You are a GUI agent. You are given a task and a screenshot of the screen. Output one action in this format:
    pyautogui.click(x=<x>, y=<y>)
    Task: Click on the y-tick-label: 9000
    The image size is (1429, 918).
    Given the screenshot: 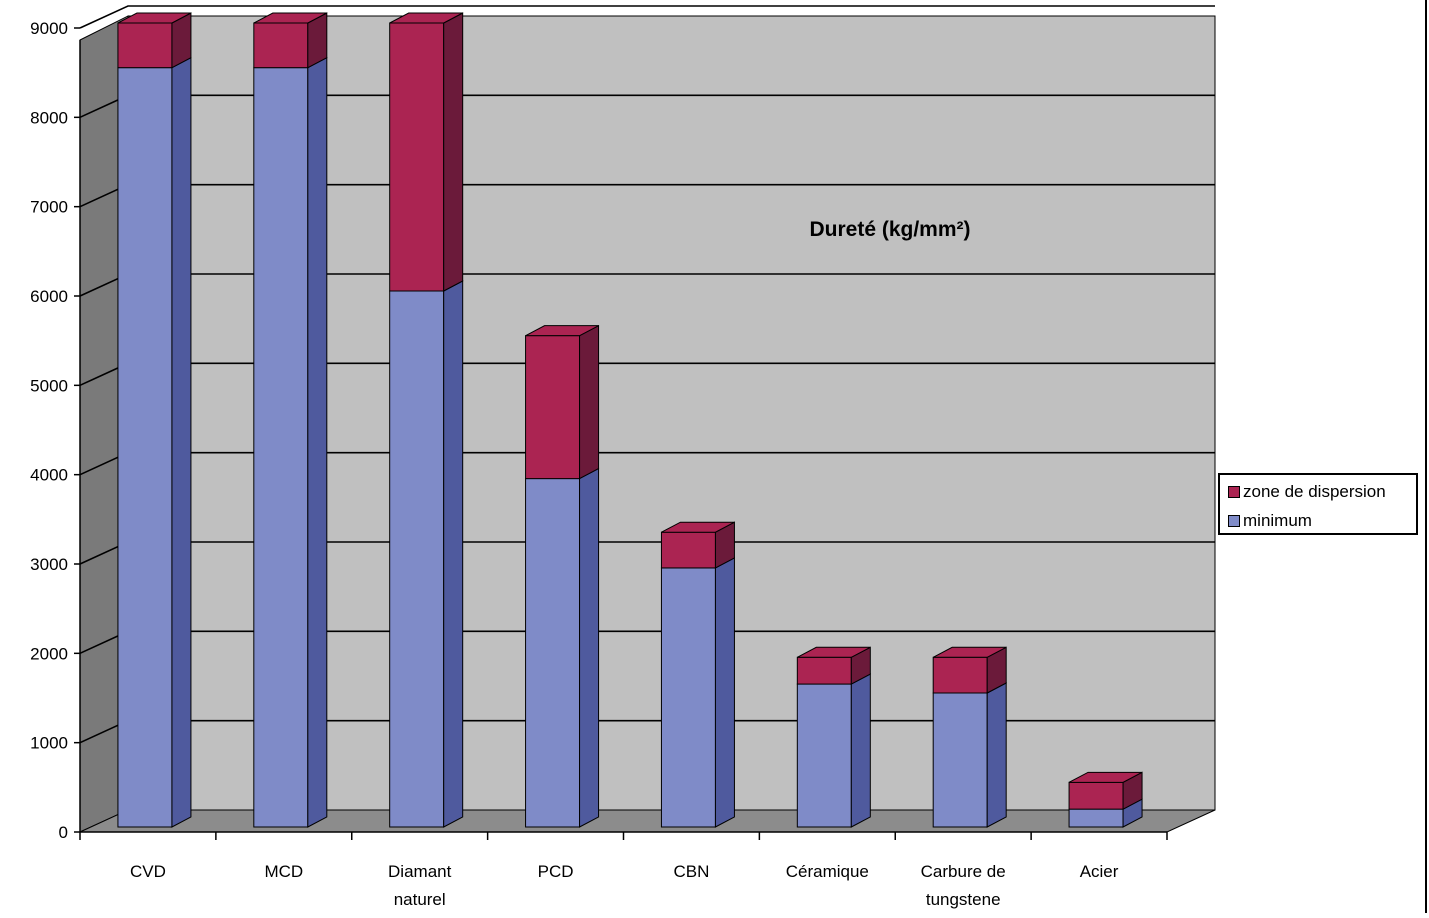 What is the action you would take?
    pyautogui.click(x=49, y=28)
    